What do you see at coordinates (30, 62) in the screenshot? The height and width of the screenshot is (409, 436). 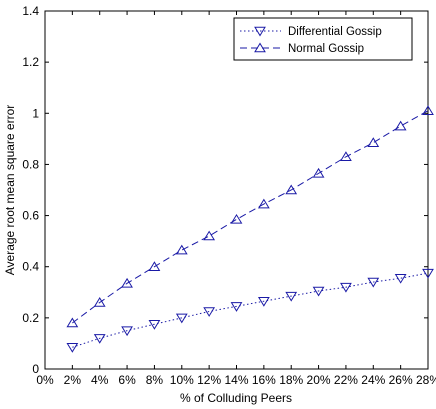 I see `y-tick-label: 1.2` at bounding box center [30, 62].